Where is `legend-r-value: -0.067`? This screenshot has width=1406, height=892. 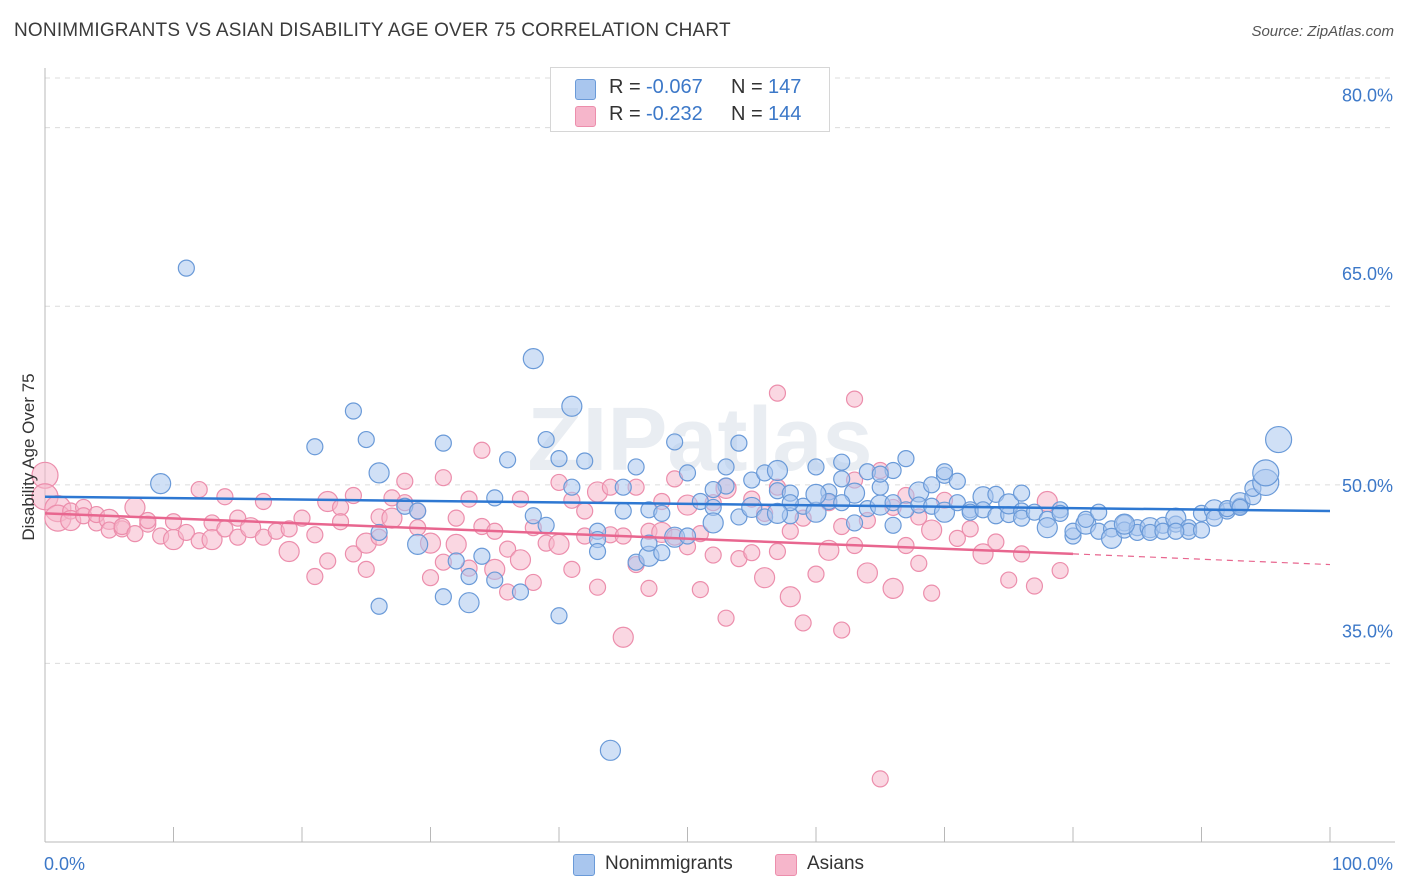
legend-r-value: -0.067 is located at coordinates (674, 87).